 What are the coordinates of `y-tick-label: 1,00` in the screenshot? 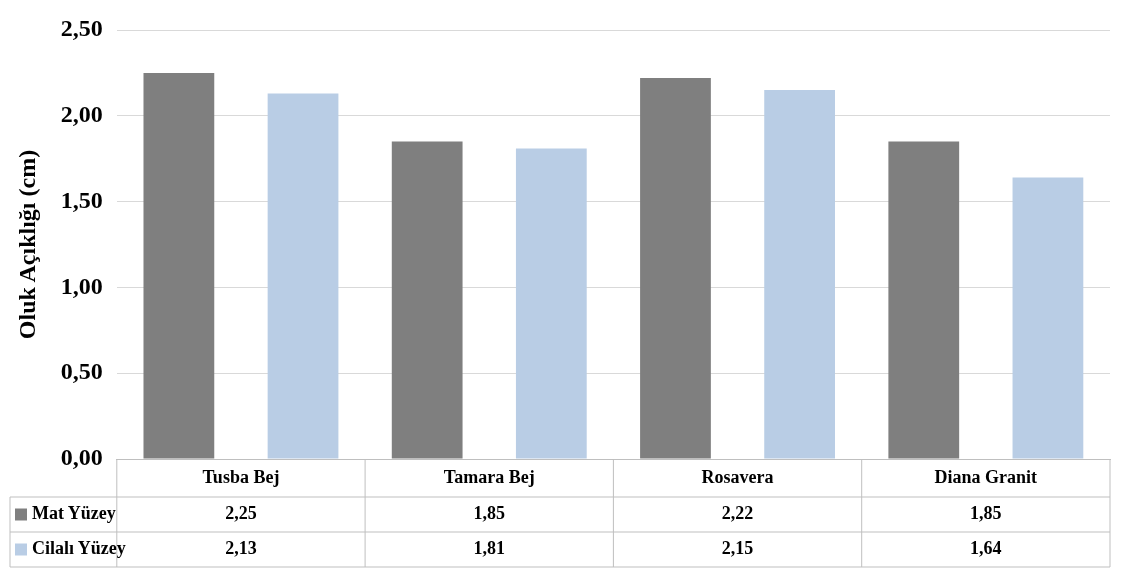 It's located at (81, 285).